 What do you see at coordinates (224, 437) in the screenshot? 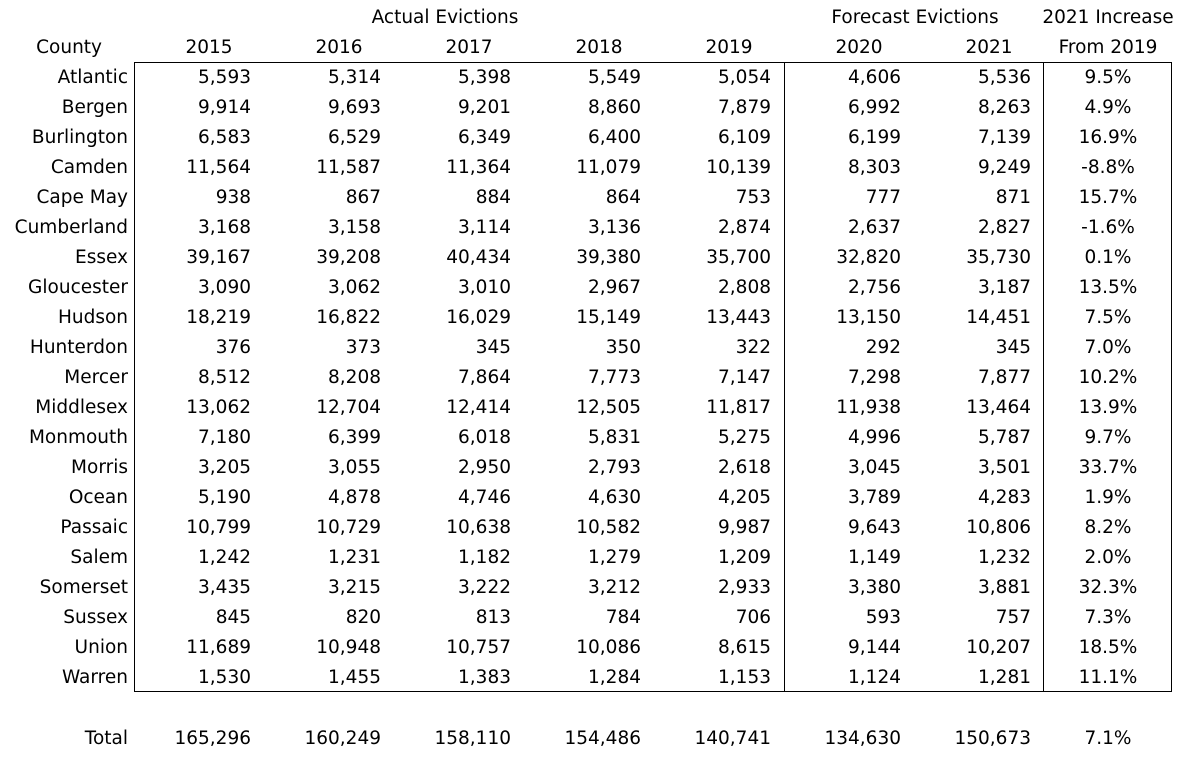
I see `value-cell: 7,180` at bounding box center [224, 437].